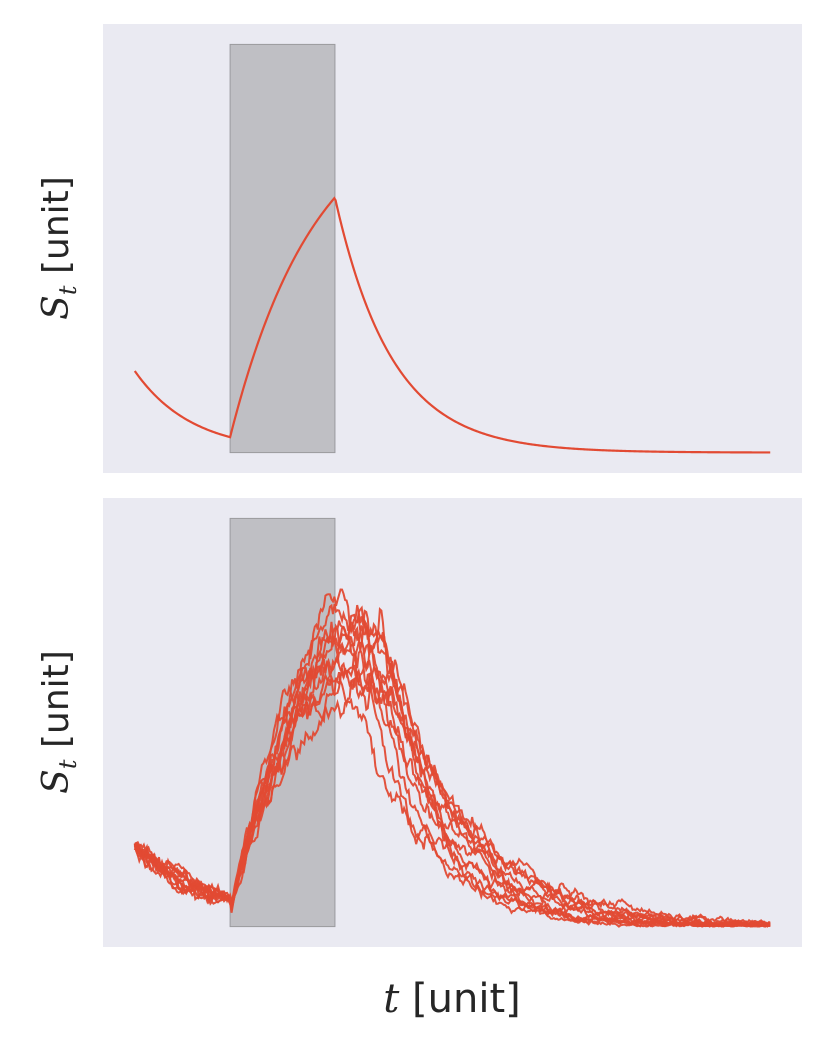  Describe the element at coordinates (56, 753) in the screenshot. I see `bottom-y-unit-space` at that location.